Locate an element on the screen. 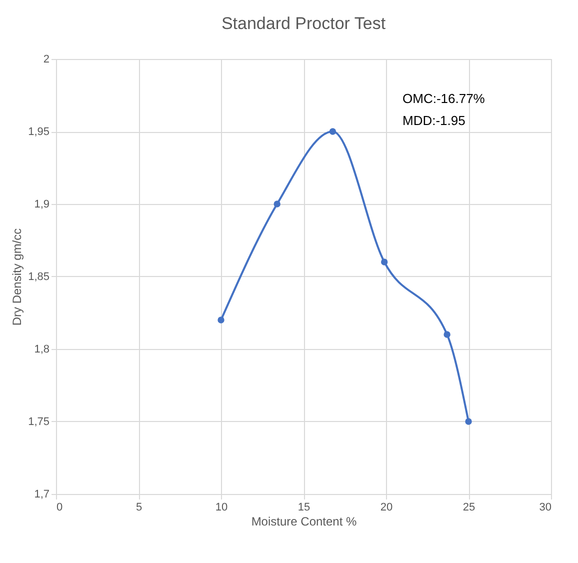 The image size is (578, 563). y-tick-label: 1,9 is located at coordinates (42, 204).